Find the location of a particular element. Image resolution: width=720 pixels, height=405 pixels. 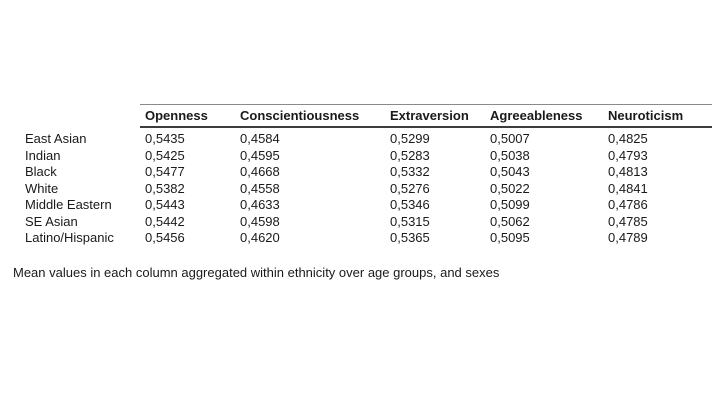

cell-neuroticism: 0,4841 is located at coordinates (628, 188).